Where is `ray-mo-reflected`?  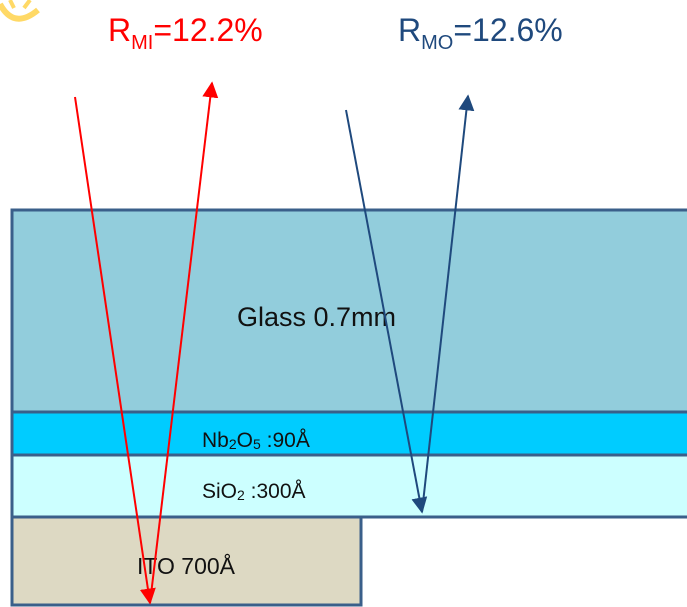 ray-mo-reflected is located at coordinates (448, 303).